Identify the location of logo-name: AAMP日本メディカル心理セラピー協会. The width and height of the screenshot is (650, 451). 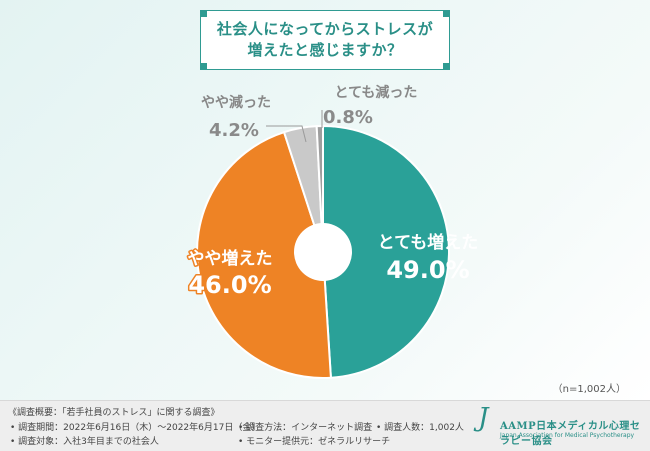
(570, 434).